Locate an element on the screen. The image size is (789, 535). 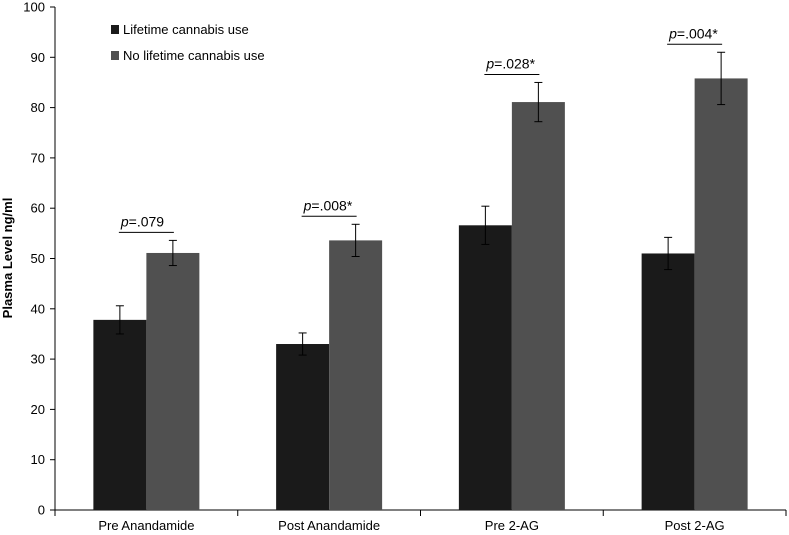
y-axis-title: Plasma Level ng/ml is located at coordinates (7, 258).